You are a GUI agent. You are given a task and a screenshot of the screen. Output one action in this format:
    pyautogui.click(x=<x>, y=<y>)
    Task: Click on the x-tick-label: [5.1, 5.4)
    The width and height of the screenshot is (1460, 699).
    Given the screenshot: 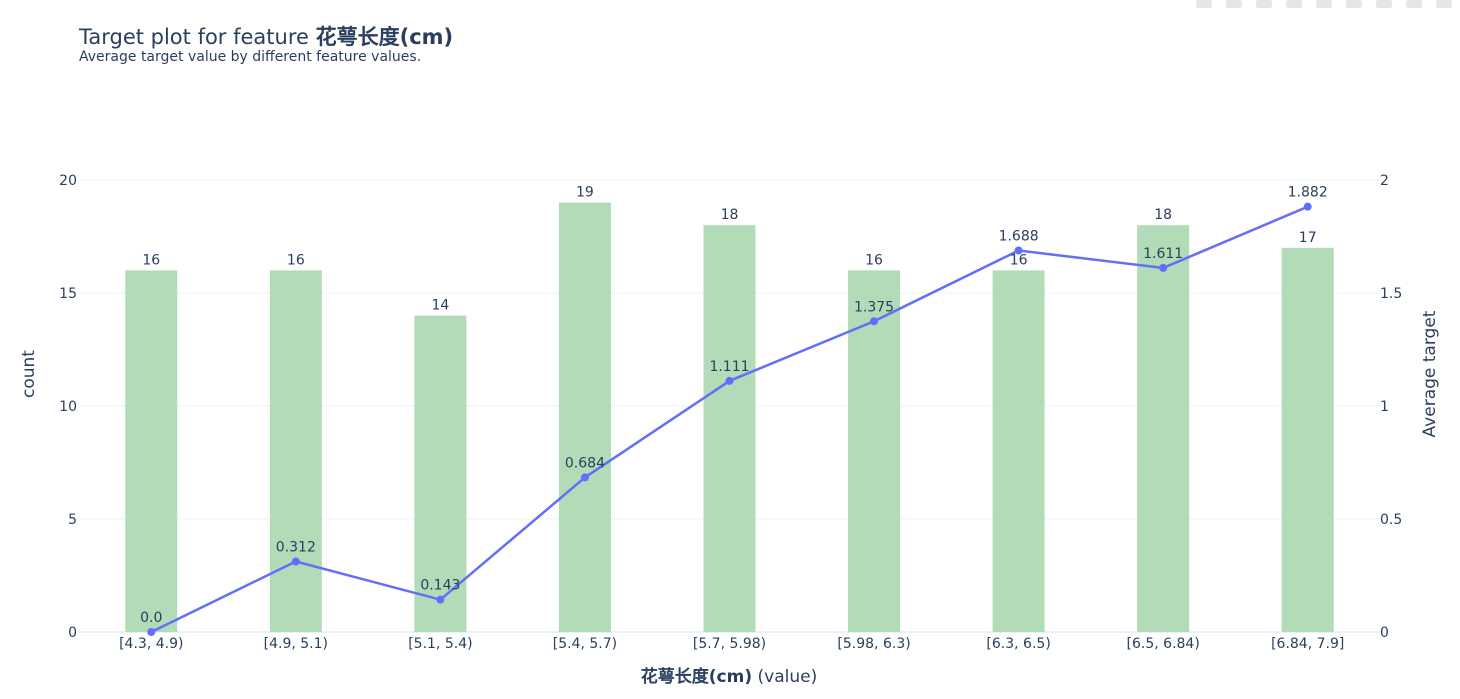 What is the action you would take?
    pyautogui.click(x=440, y=644)
    